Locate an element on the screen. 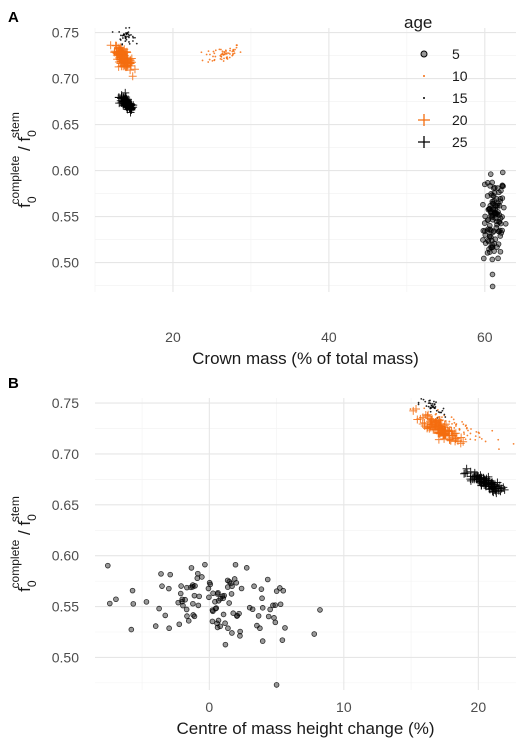  y-tick-label: 0.55 is located at coordinates (65, 217).